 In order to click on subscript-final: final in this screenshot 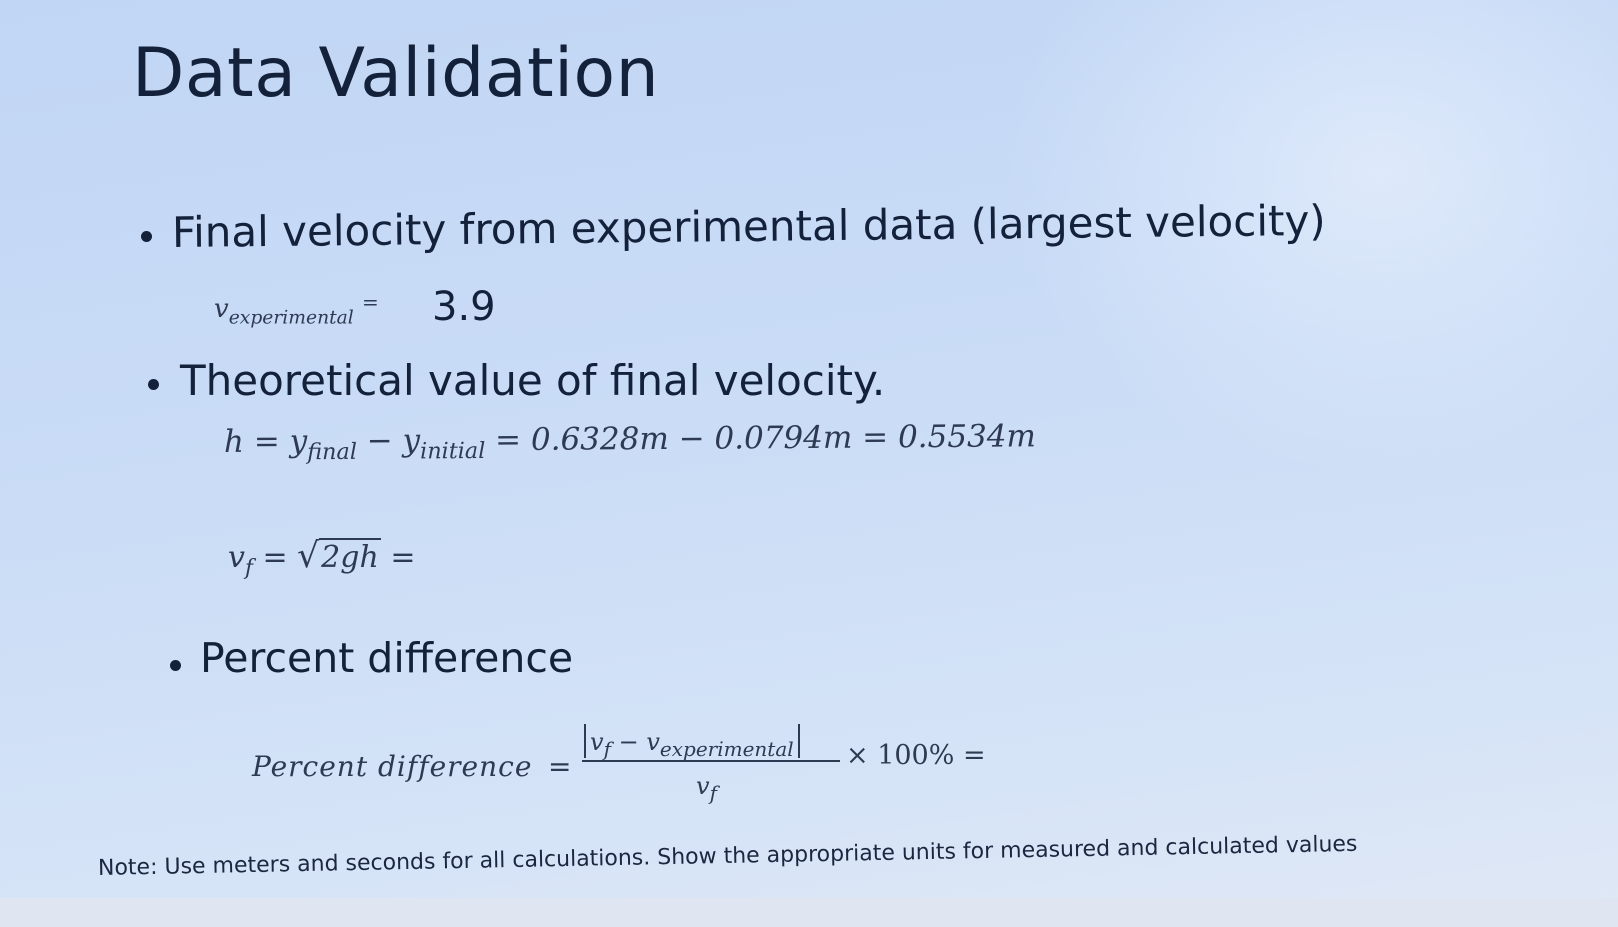, I will do `click(332, 452)`.